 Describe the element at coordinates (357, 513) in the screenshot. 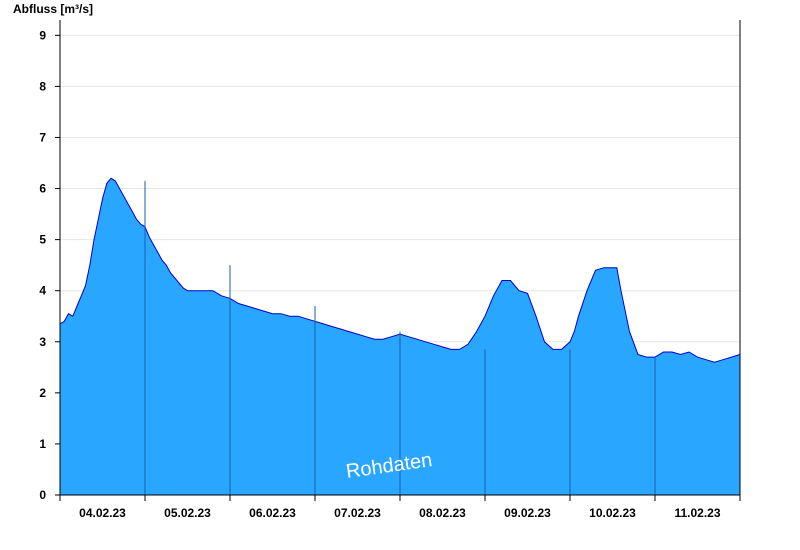

I see `x-tick-label: 07.02.23` at that location.